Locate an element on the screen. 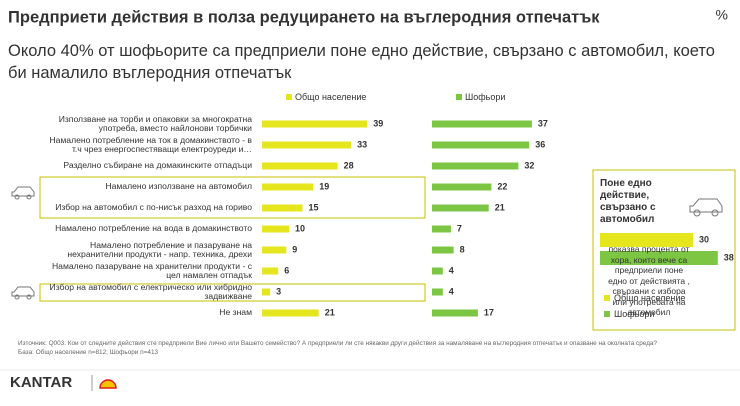 The image size is (740, 406). value-label: 8 is located at coordinates (462, 249).